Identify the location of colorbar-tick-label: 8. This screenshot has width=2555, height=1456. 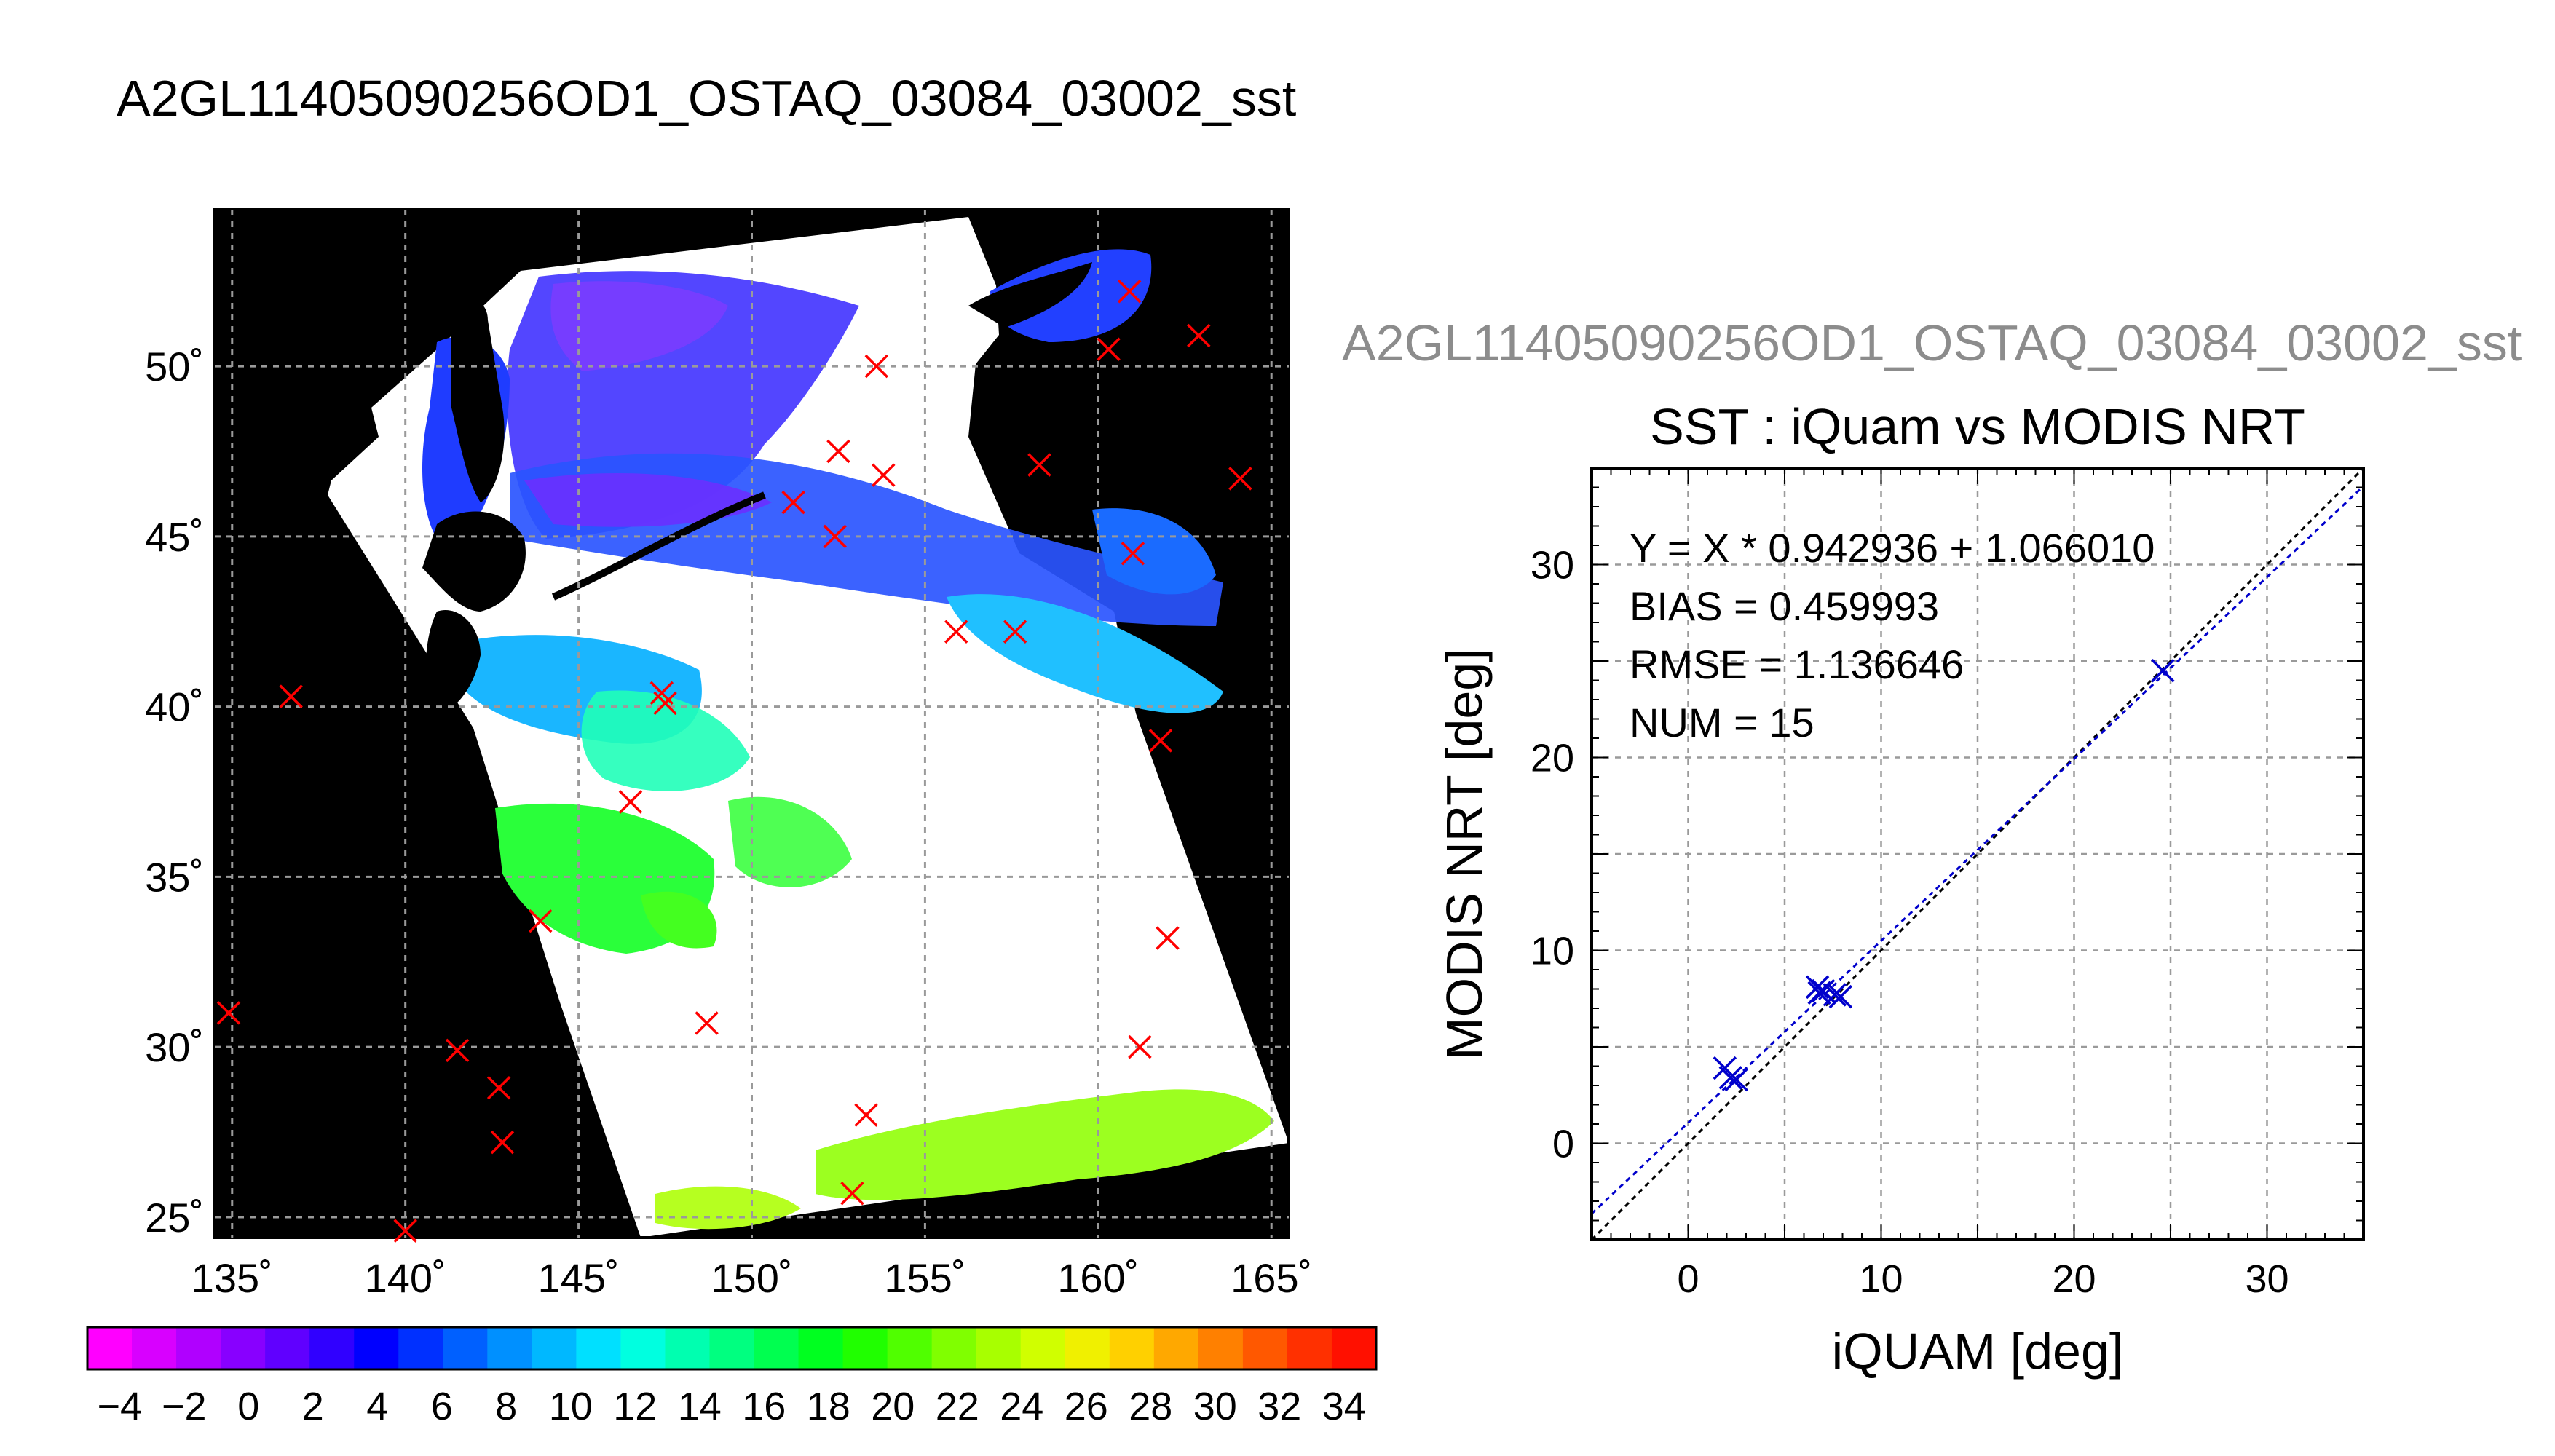
(506, 1406).